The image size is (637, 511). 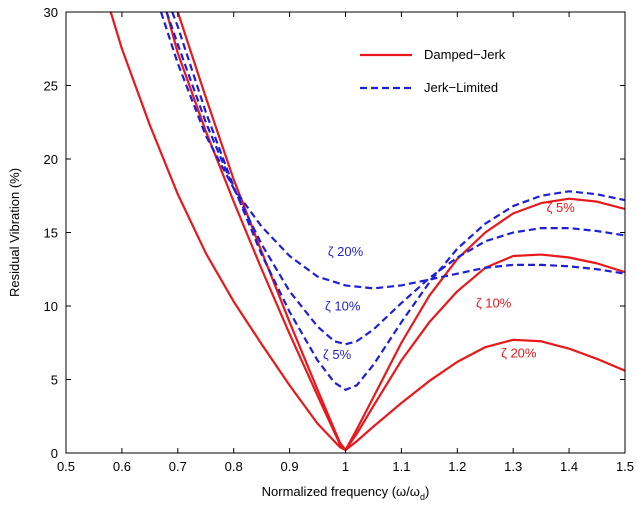 What do you see at coordinates (422, 497) in the screenshot?
I see `x-axis-label-subscript: d` at bounding box center [422, 497].